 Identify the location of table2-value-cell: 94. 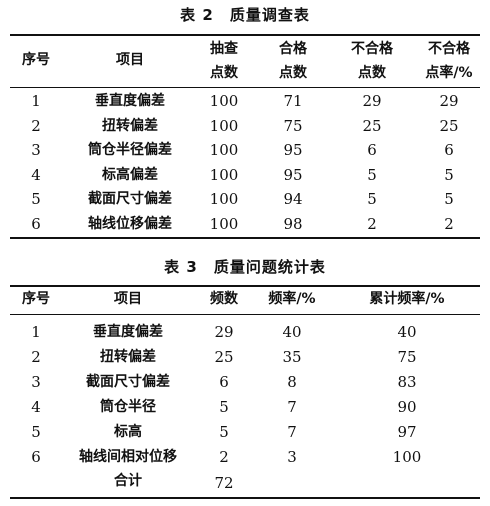
(293, 199).